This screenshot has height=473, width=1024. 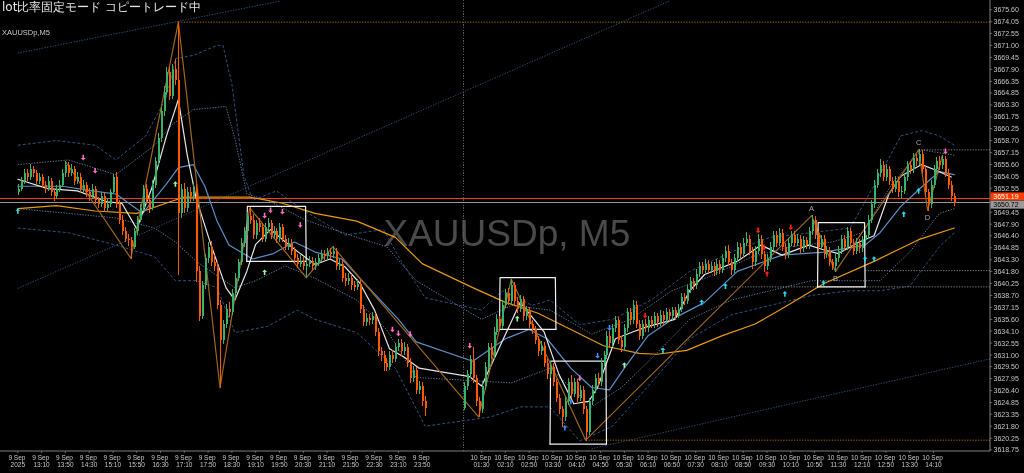 I want to click on title: XAUUSDp, M5, so click(x=507, y=233).